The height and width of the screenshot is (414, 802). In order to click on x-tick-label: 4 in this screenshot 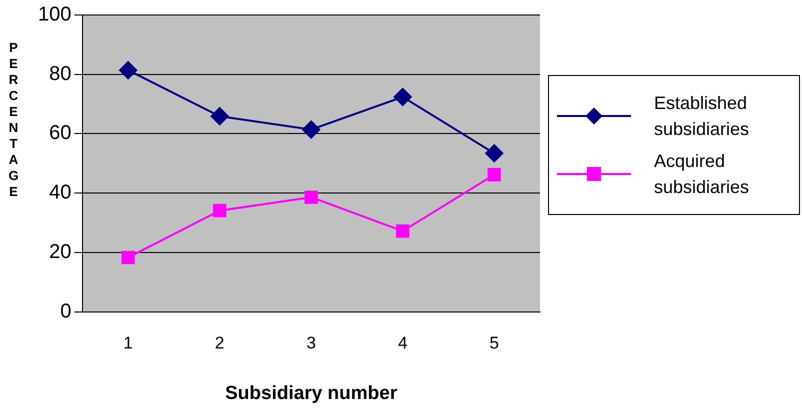, I will do `click(403, 343)`.